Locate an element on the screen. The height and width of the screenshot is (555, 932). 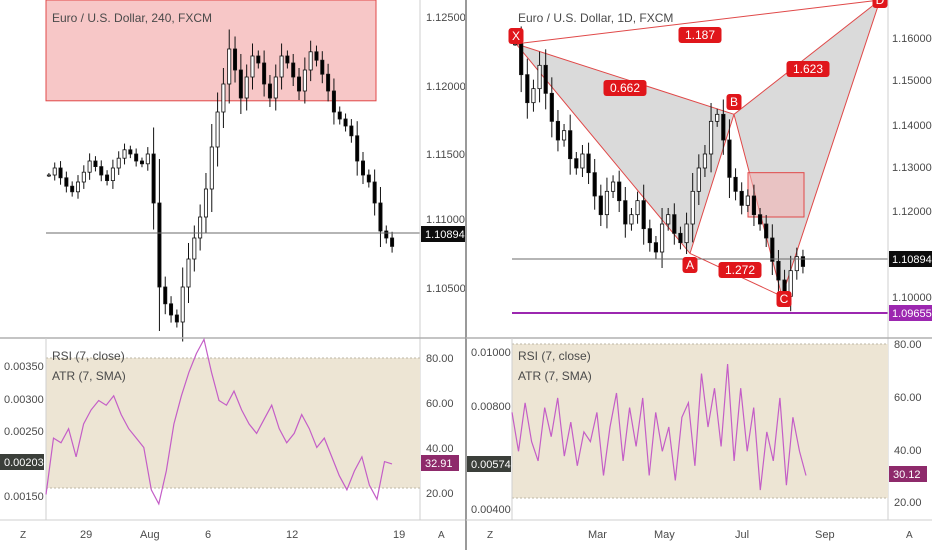
atr-tick: 0.00800 is located at coordinates (491, 407).